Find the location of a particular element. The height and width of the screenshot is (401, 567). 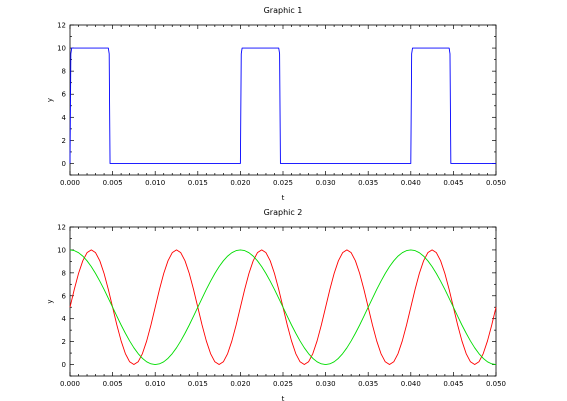

chart-title: Graphic 1 is located at coordinates (283, 10).